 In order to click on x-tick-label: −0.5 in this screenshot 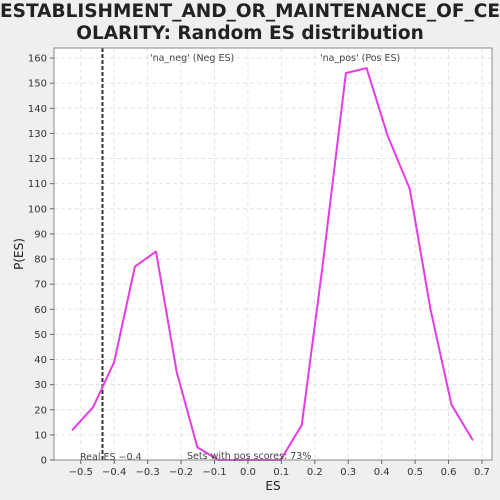, I will do `click(81, 472)`.